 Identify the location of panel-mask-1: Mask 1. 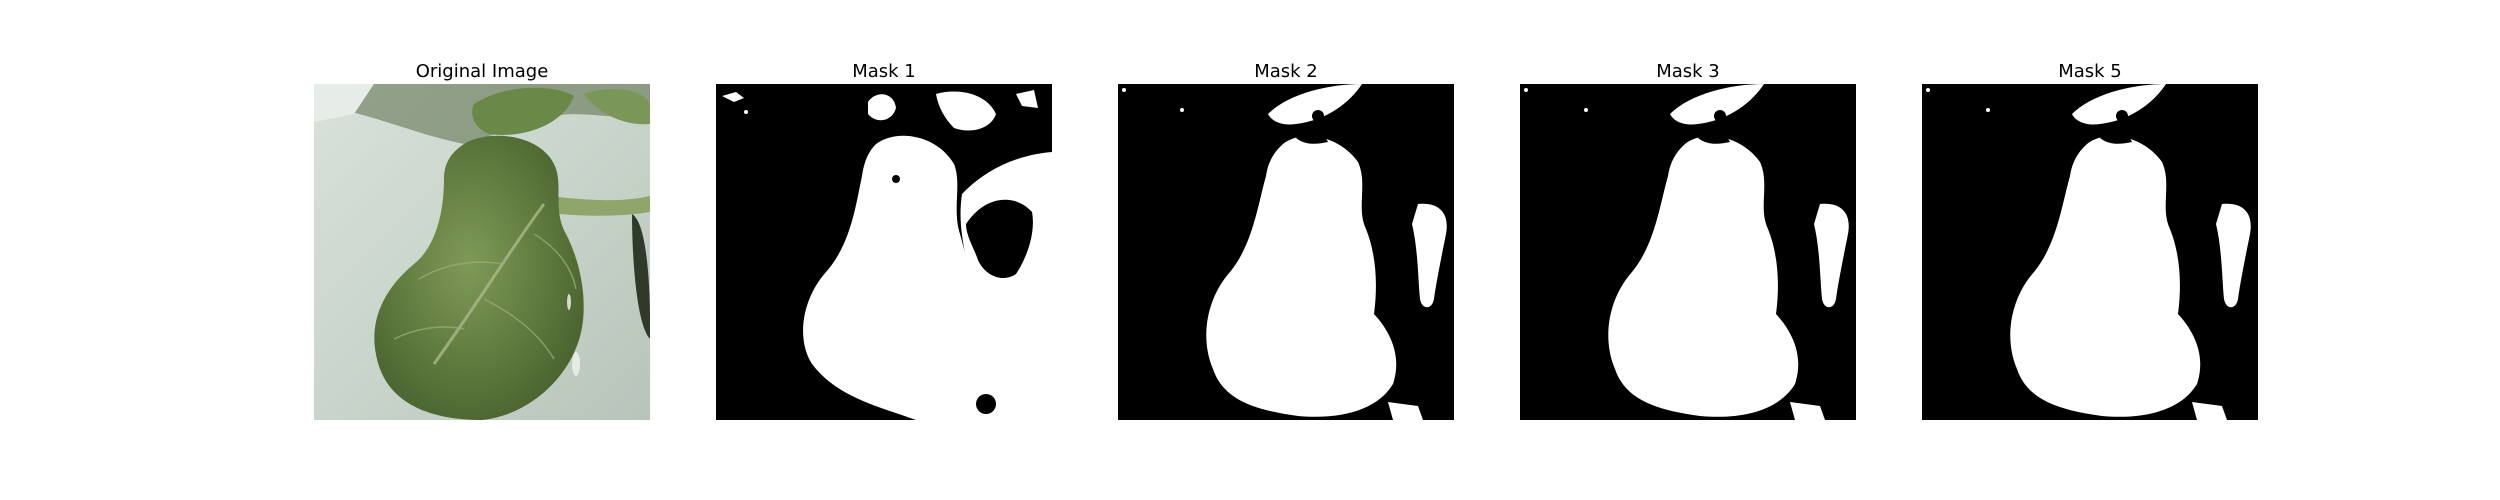
(884, 240).